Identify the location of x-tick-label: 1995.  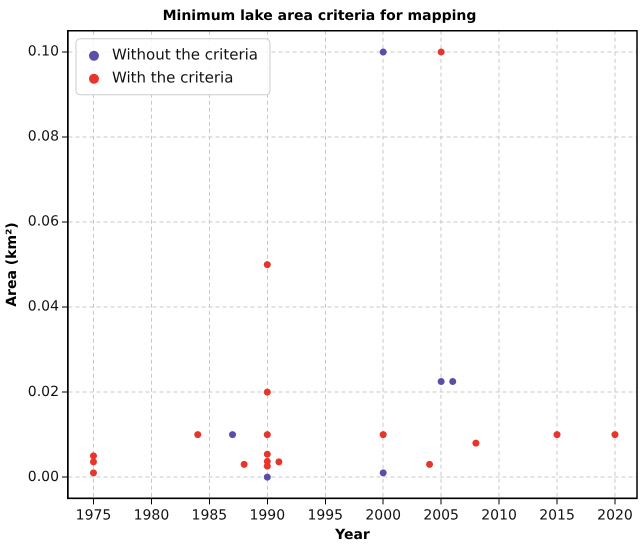
(325, 515).